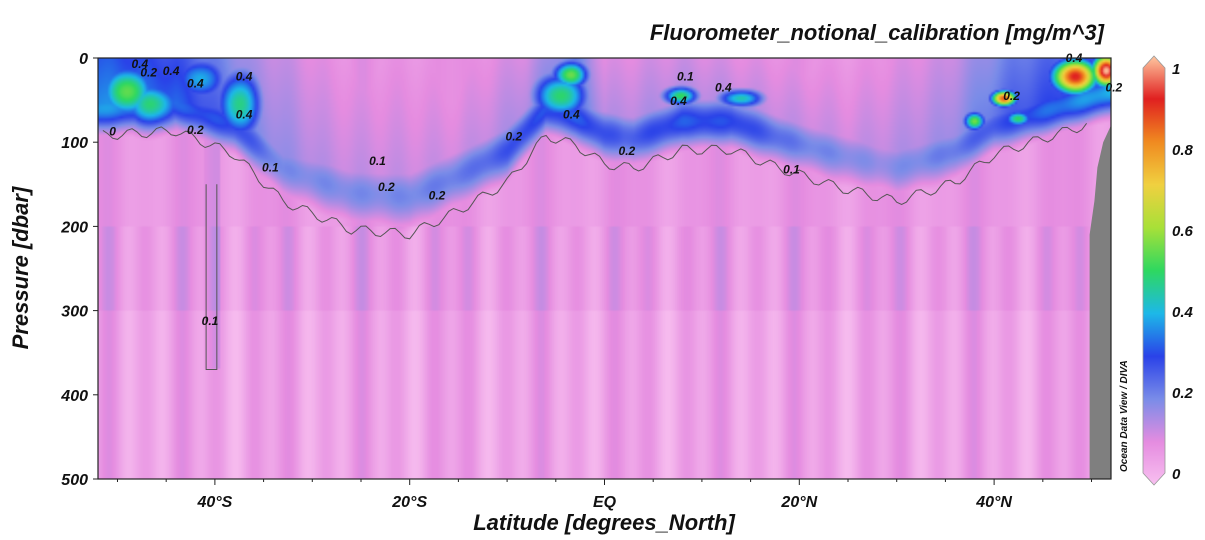  I want to click on colorbar: 0 0.2 0.4 0.6 0.8 1, so click(1168, 270).